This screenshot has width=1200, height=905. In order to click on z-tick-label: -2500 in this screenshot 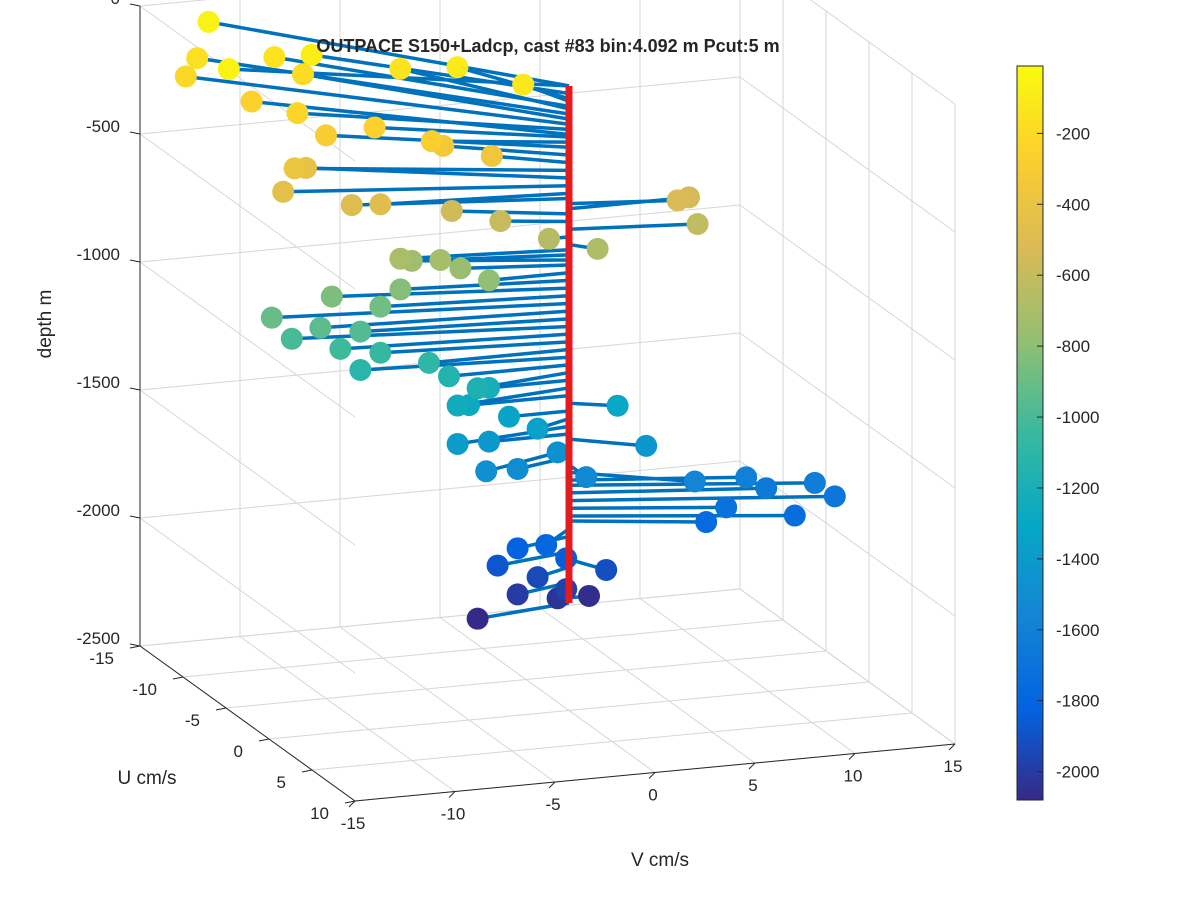, I will do `click(98, 638)`.